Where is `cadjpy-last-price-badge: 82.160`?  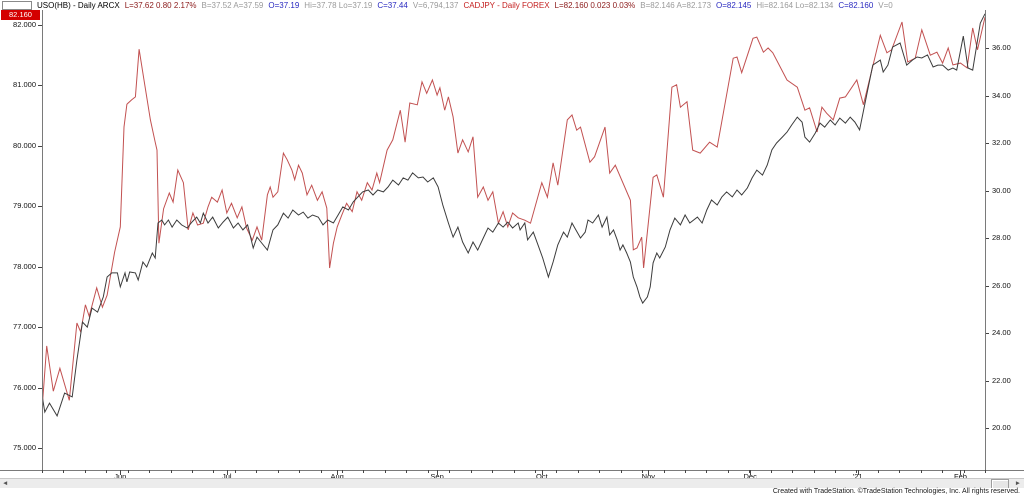
cadjpy-last-price-badge: 82.160 is located at coordinates (20, 15).